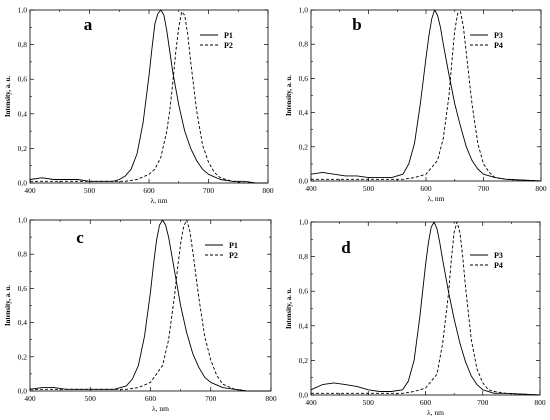 This screenshot has width=550, height=420. What do you see at coordinates (346, 247) in the screenshot?
I see `panel-letter: d` at bounding box center [346, 247].